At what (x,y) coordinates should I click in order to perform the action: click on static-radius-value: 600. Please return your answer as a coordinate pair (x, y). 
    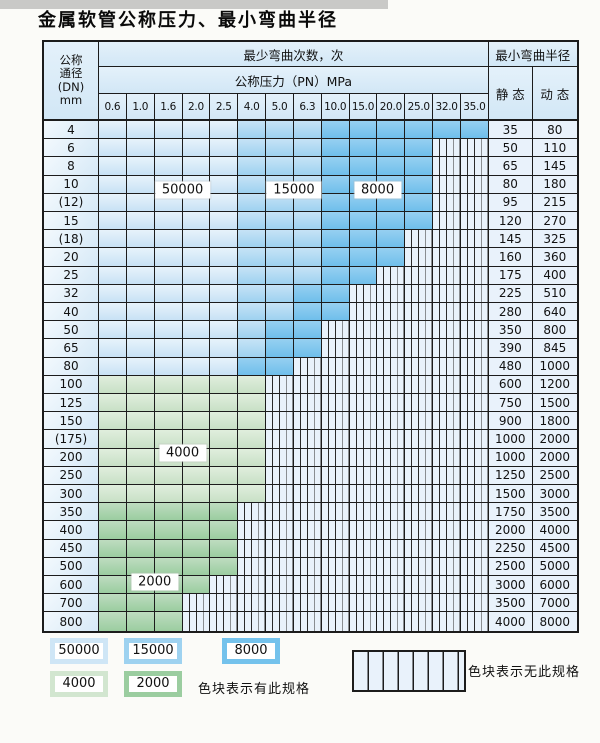
    Looking at the image, I should click on (510, 385).